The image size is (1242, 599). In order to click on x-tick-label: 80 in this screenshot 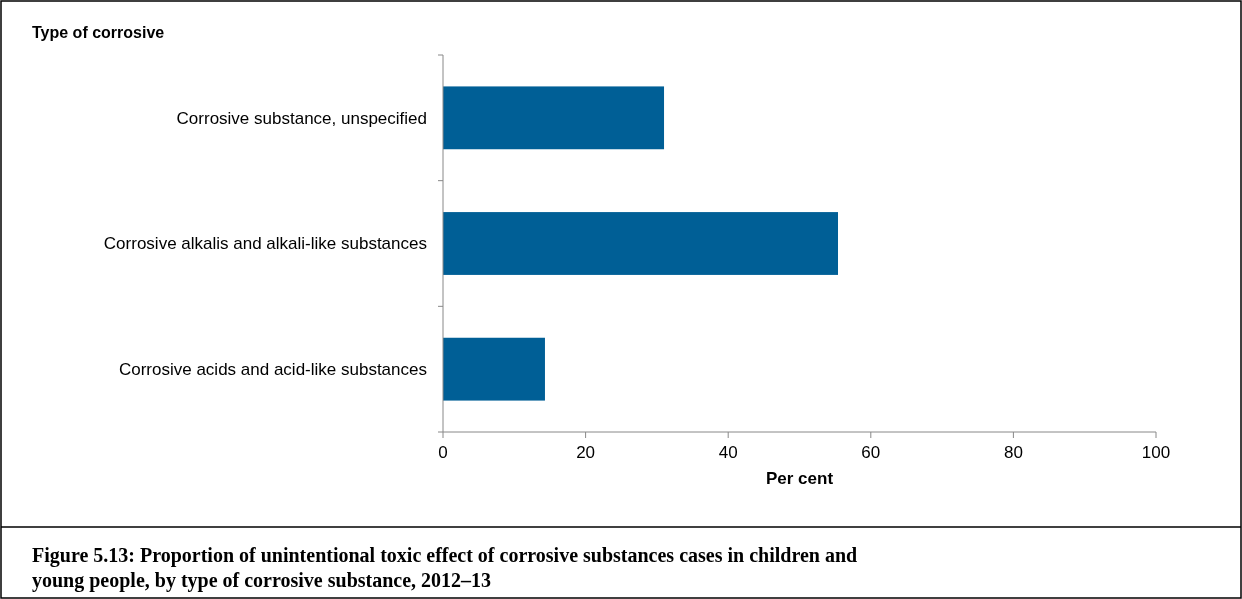, I will do `click(1013, 452)`.